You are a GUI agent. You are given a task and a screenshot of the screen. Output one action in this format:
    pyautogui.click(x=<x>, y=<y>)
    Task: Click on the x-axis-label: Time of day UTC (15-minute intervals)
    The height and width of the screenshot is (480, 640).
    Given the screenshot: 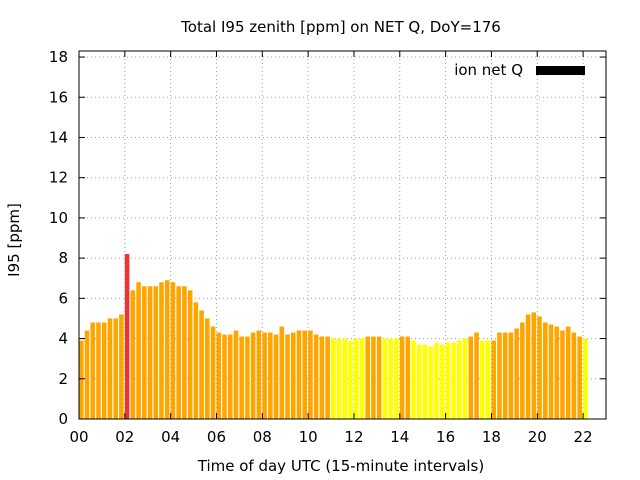 What is the action you would take?
    pyautogui.click(x=340, y=466)
    